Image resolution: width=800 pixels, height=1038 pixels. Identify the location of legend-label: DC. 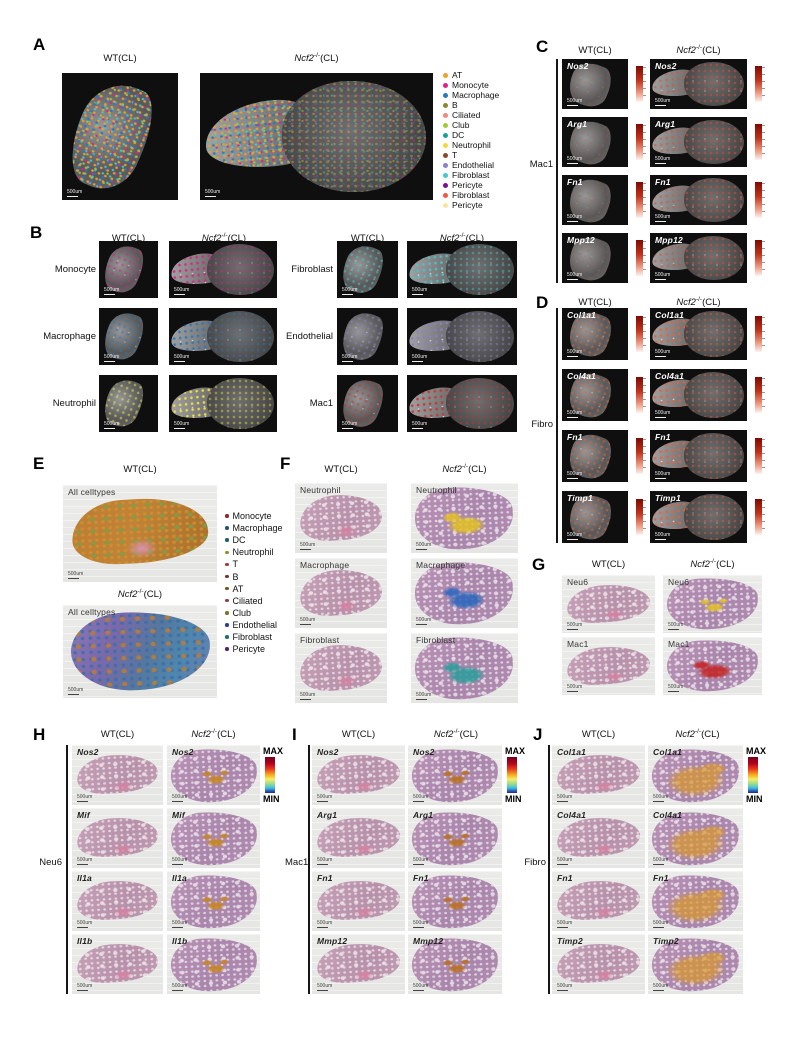
(239, 540).